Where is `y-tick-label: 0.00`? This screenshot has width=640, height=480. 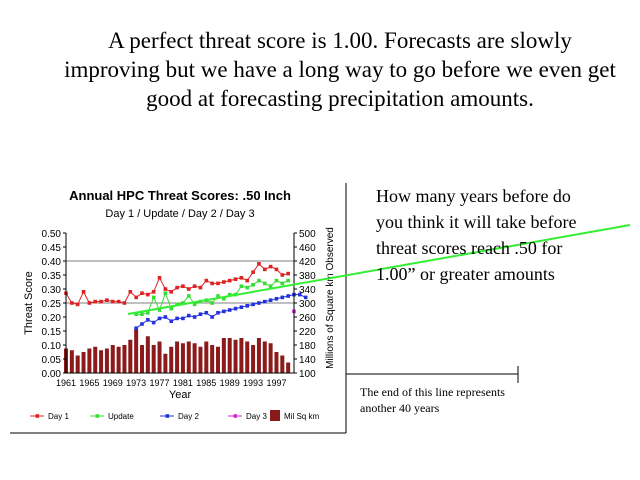
y-tick-label: 0.00 is located at coordinates (52, 374).